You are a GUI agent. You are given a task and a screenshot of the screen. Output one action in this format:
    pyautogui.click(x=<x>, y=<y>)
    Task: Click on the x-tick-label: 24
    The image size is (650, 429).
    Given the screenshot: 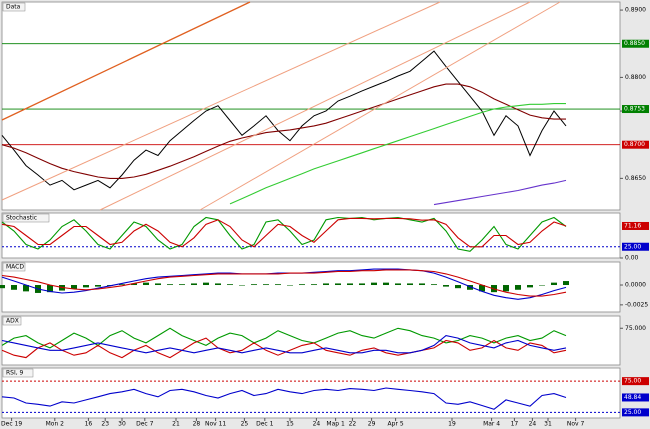 What is the action you would take?
    pyautogui.click(x=533, y=424)
    